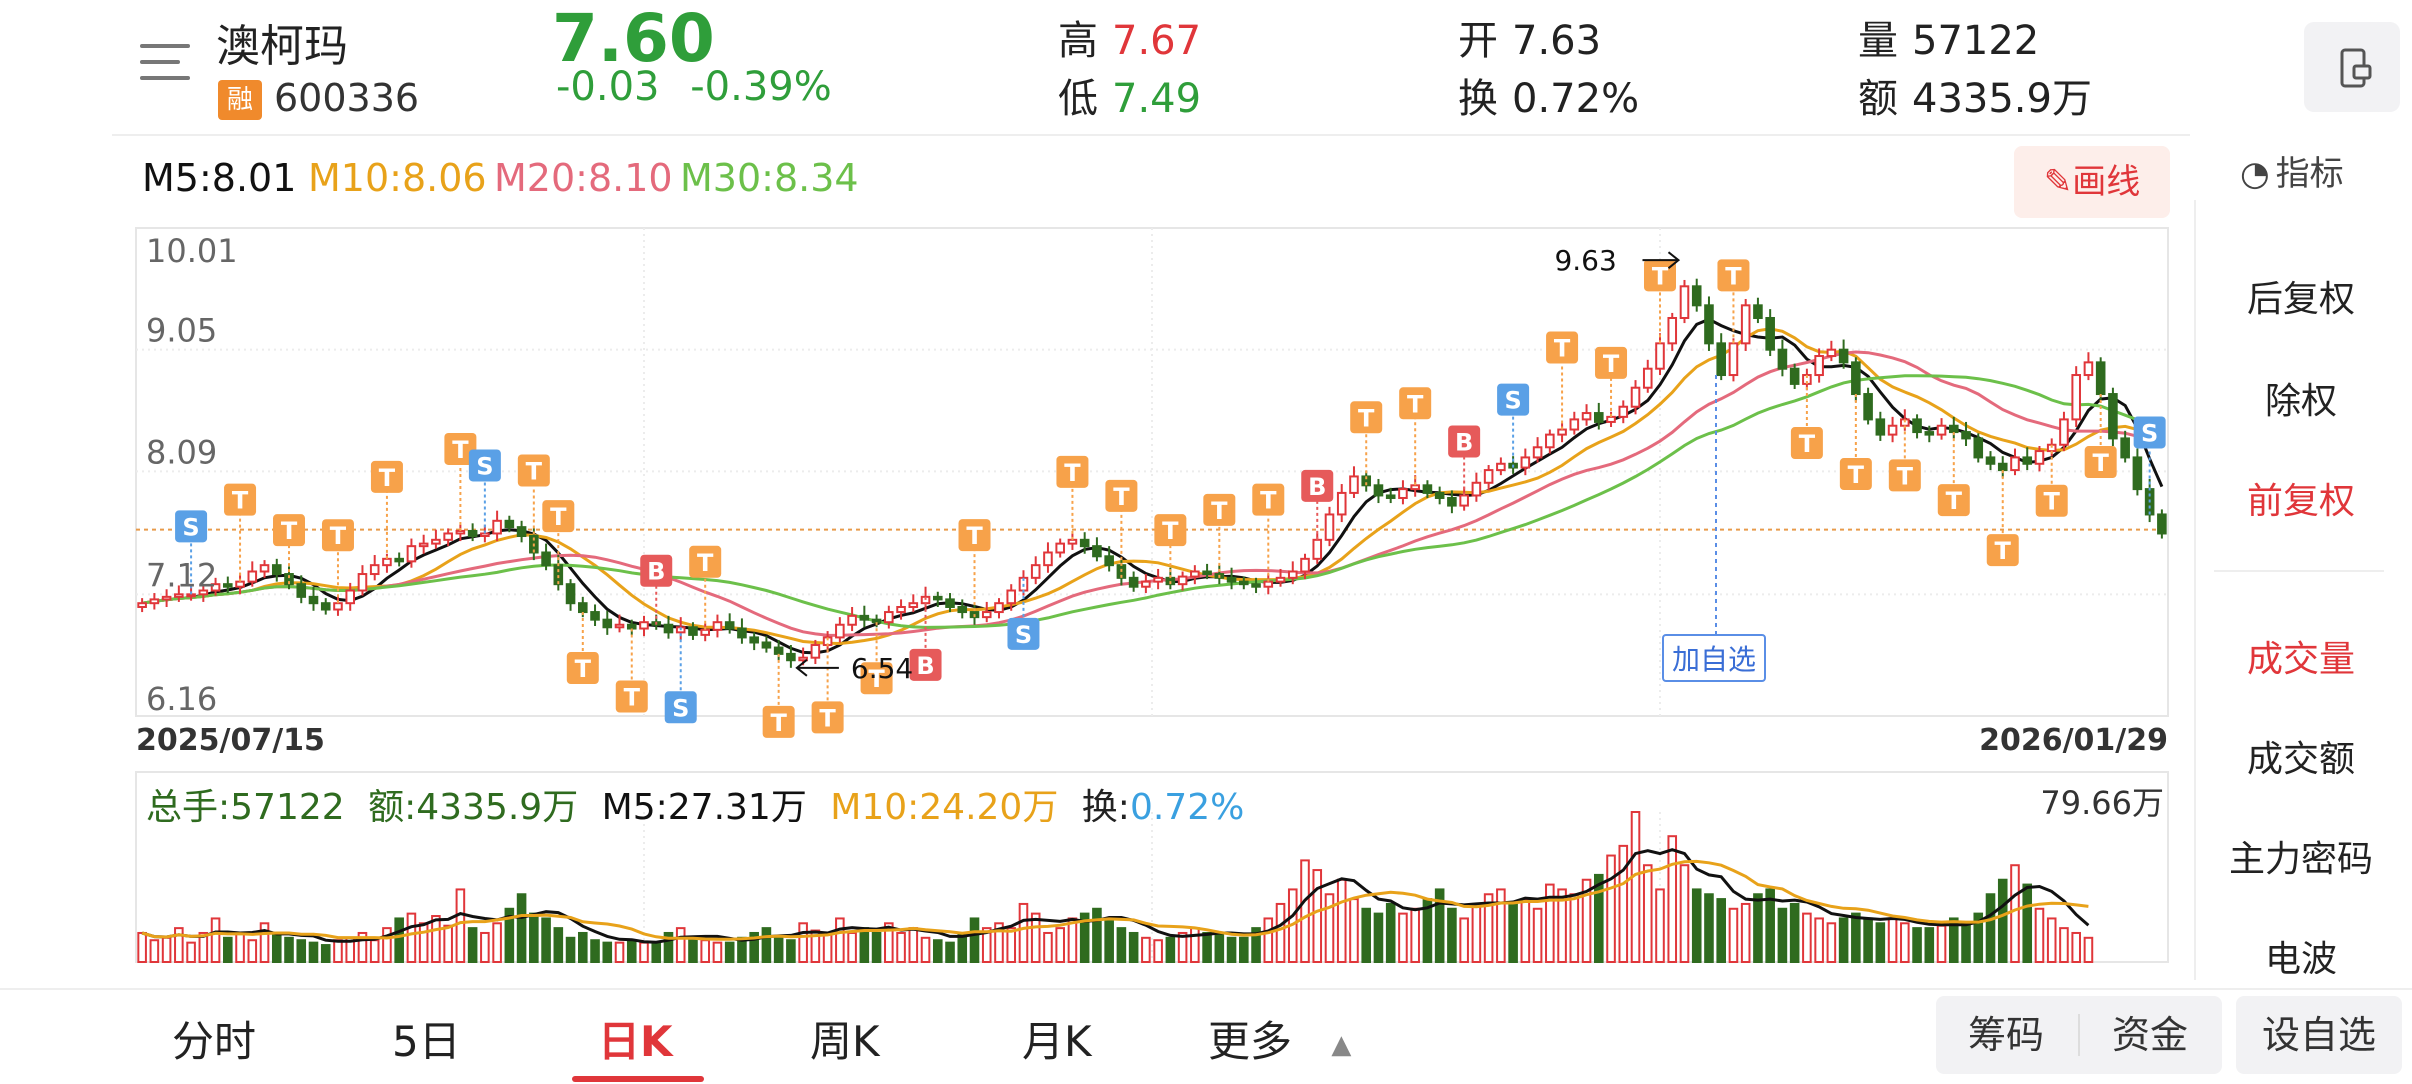 This screenshot has width=2412, height=1084. I want to click on tab-weekly-k: 周K, so click(845, 1041).